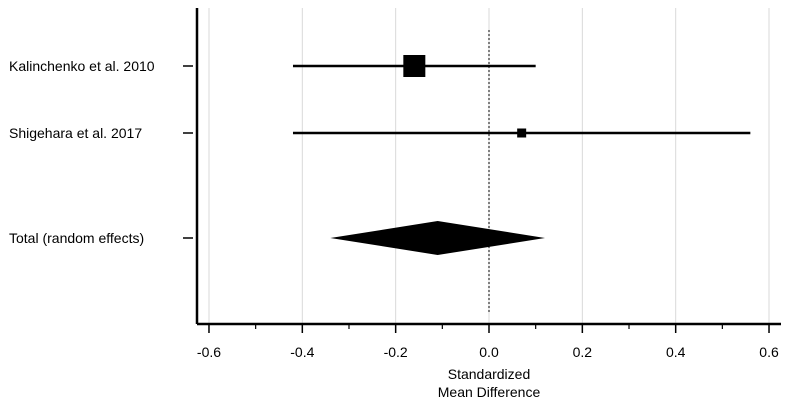 This screenshot has width=789, height=411. Describe the element at coordinates (76, 238) in the screenshot. I see `pooled-label: Total (random effects)` at that location.